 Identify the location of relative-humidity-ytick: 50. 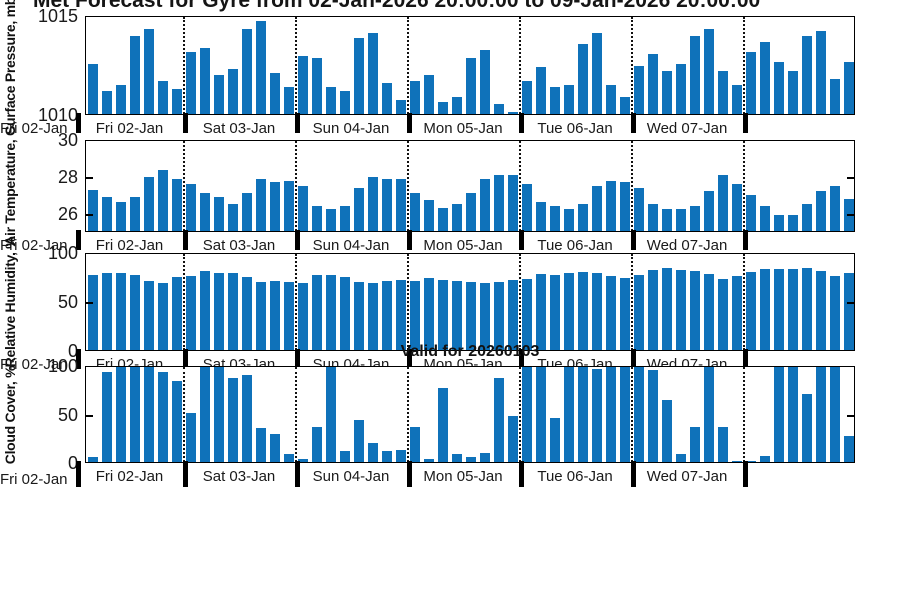
(67, 302).